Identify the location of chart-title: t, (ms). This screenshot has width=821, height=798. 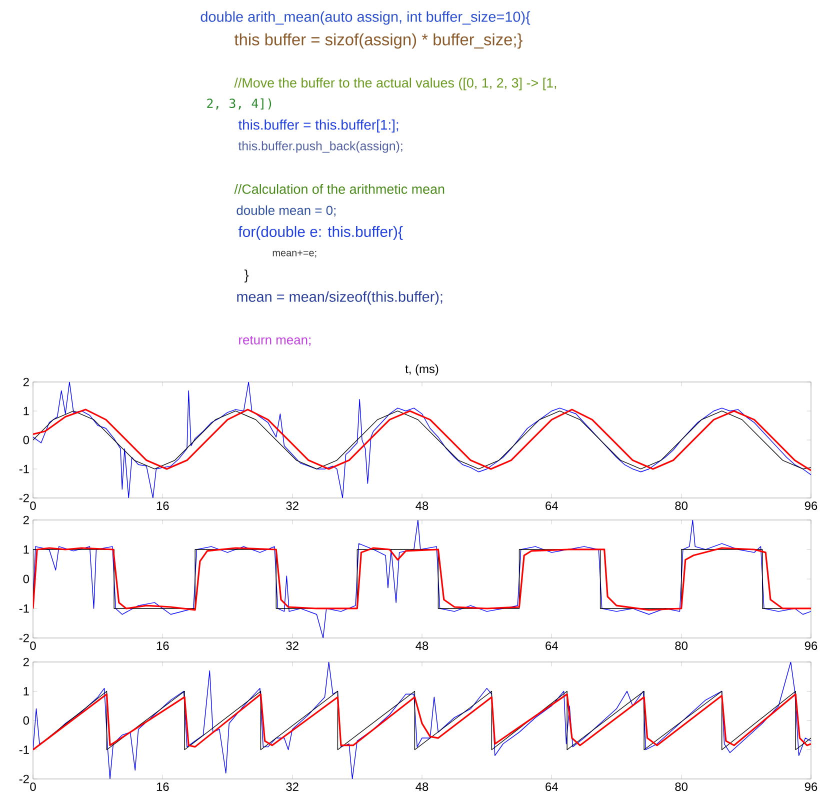
(421, 370).